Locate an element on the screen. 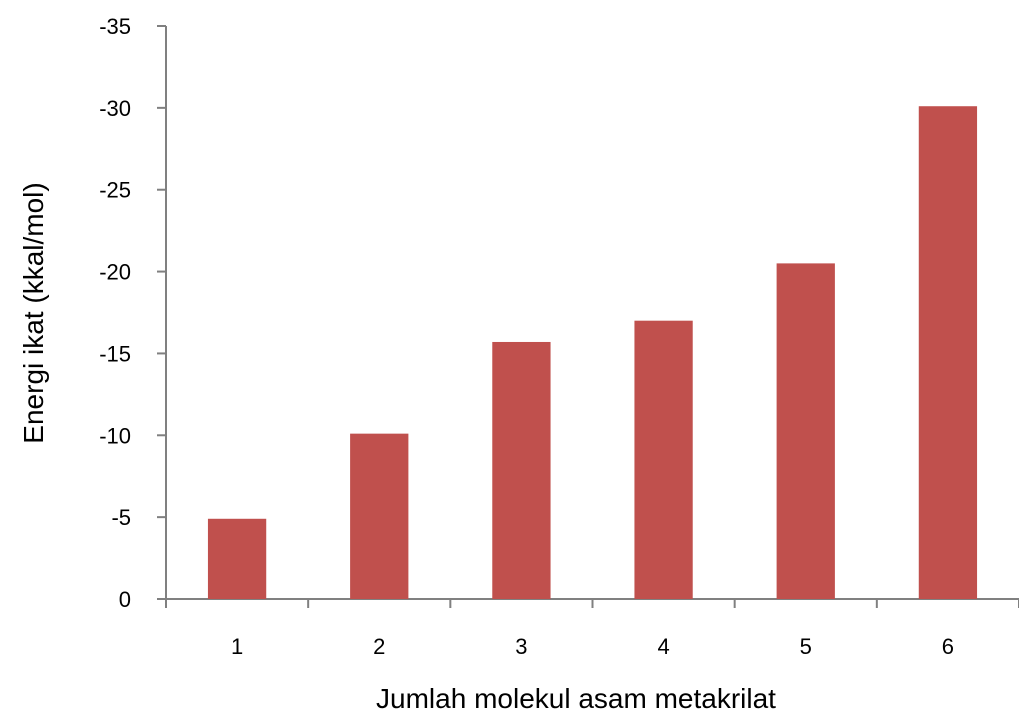 The width and height of the screenshot is (1019, 716). y-tick-label: -30 is located at coordinates (115, 108).